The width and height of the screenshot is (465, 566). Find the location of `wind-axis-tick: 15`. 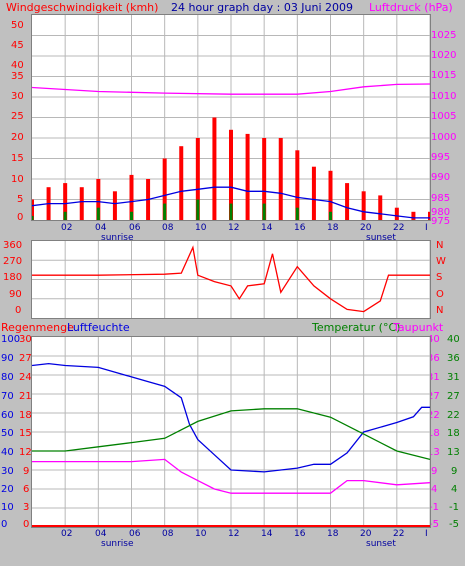

wind-axis-tick: 15 is located at coordinates (17, 158).